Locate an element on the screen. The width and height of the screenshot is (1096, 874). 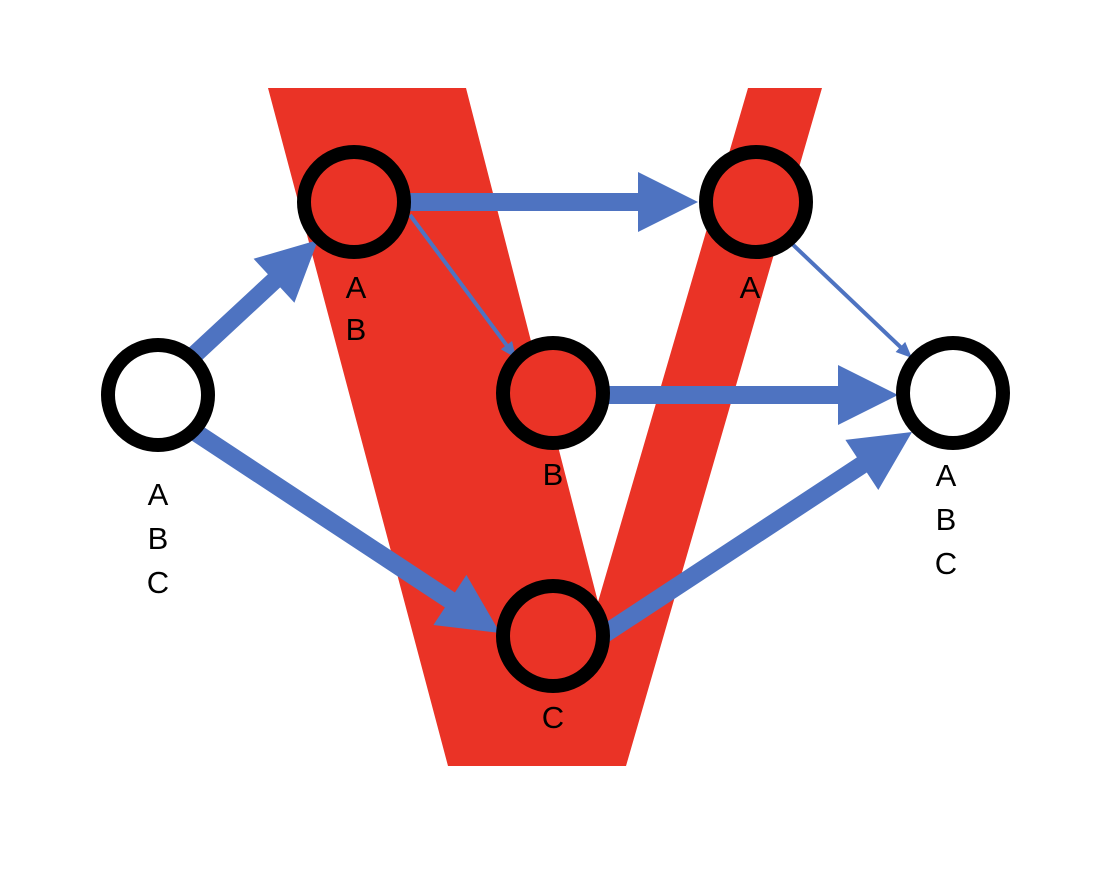
edge-arrow-top-left-to-top-right is located at coordinates (552, 202).